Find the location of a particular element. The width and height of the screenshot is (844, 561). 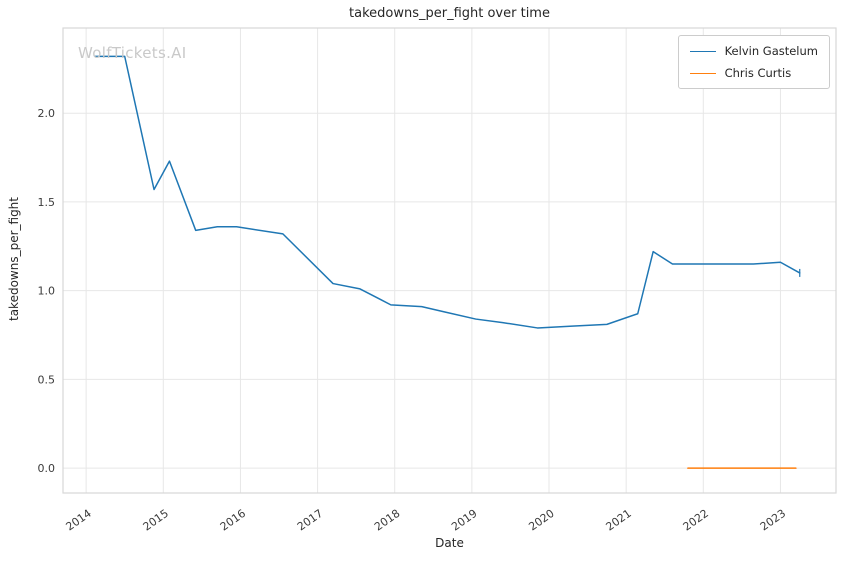

svg-text: 2014 is located at coordinates (78, 520).